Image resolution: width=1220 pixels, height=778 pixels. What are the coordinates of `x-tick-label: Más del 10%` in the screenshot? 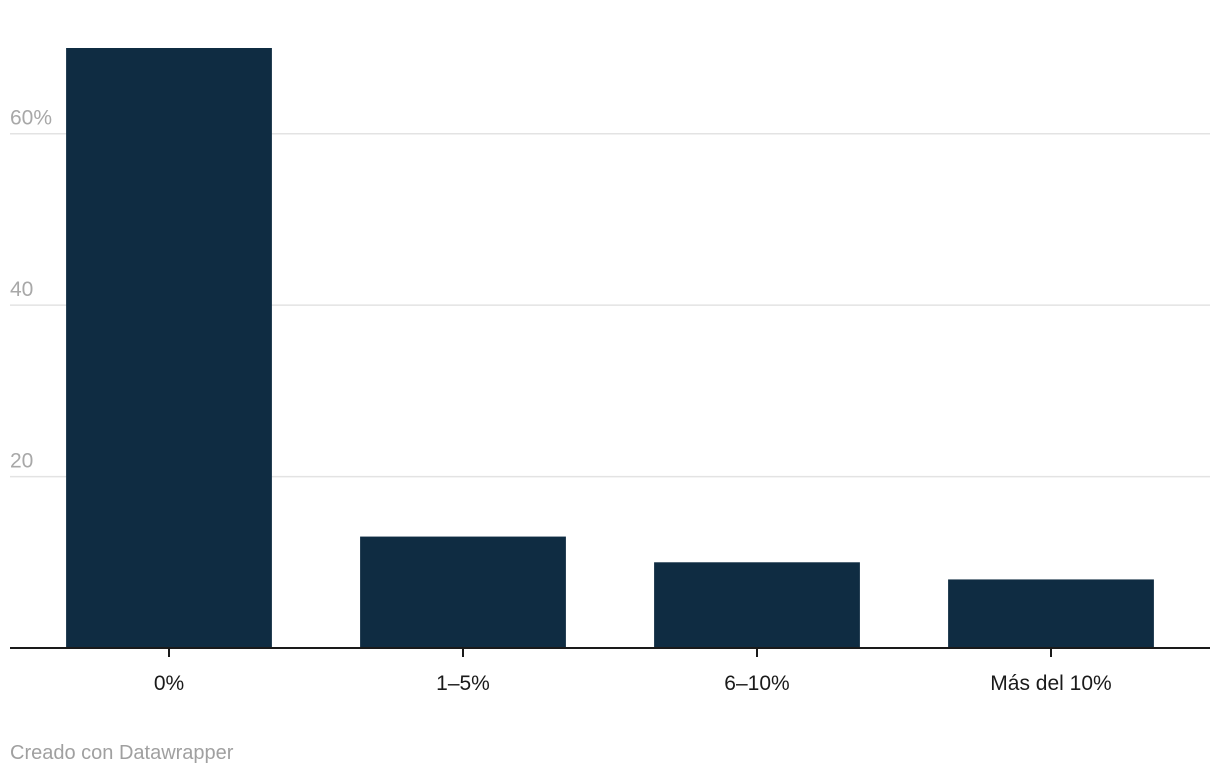 It's located at (1050, 683).